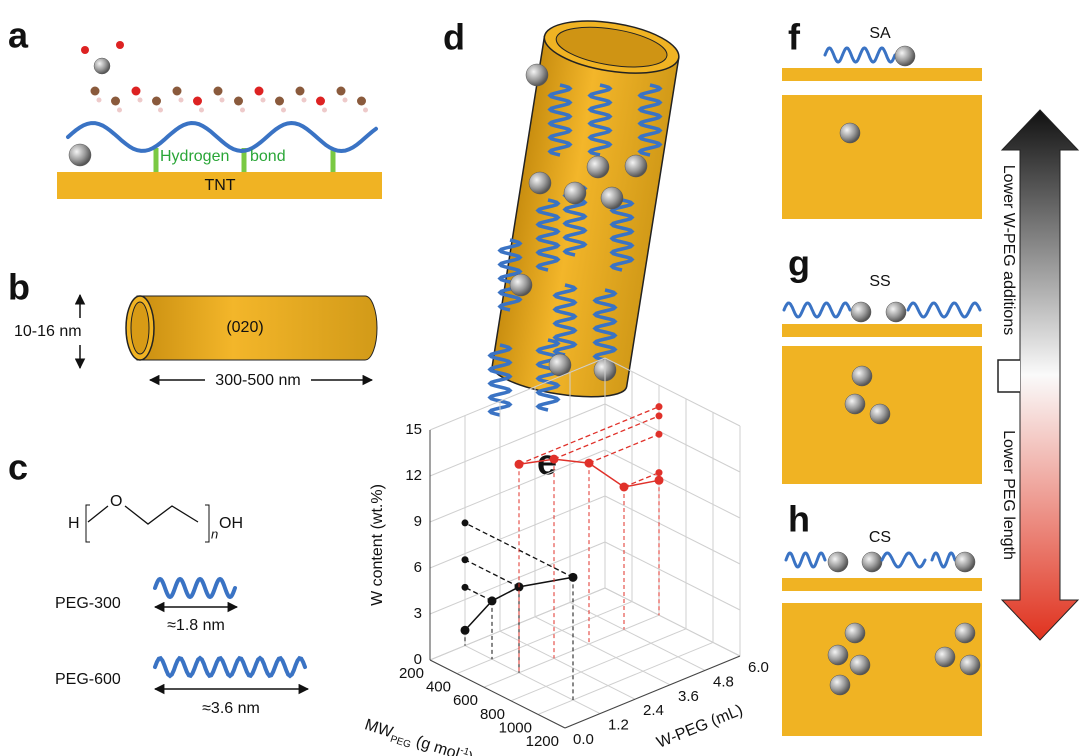 This screenshot has width=1080, height=756. Describe the element at coordinates (492, 714) in the screenshot. I see `x-tick-label: 800` at that location.